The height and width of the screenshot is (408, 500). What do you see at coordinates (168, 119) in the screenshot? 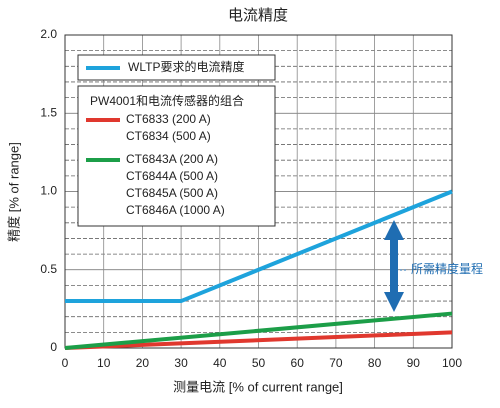
I see `legend-label: CT6833 (200 A)` at bounding box center [168, 119].